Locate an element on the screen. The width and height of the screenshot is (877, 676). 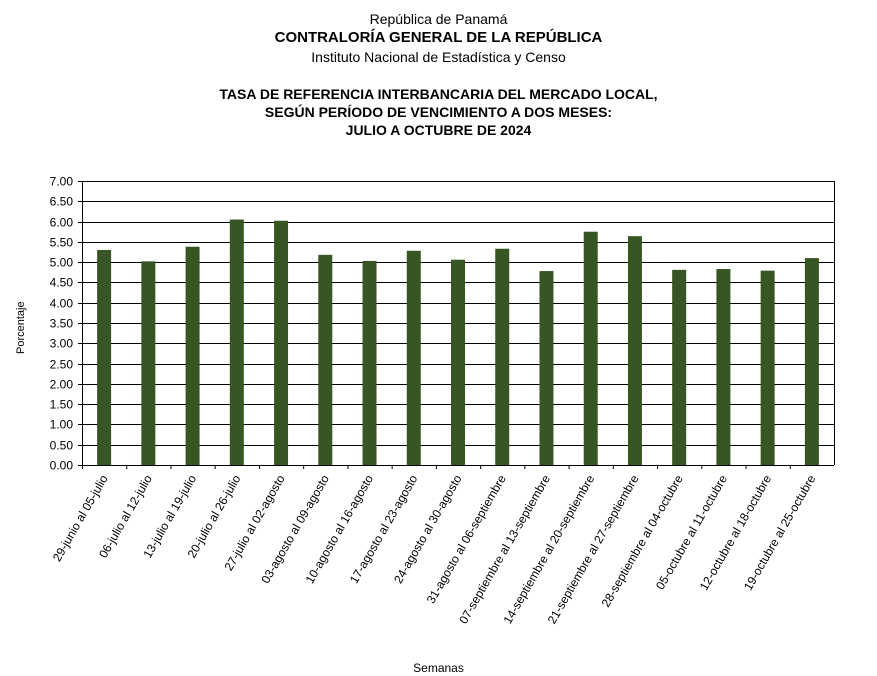
y-tick-label: 0.00 is located at coordinates (62, 466).